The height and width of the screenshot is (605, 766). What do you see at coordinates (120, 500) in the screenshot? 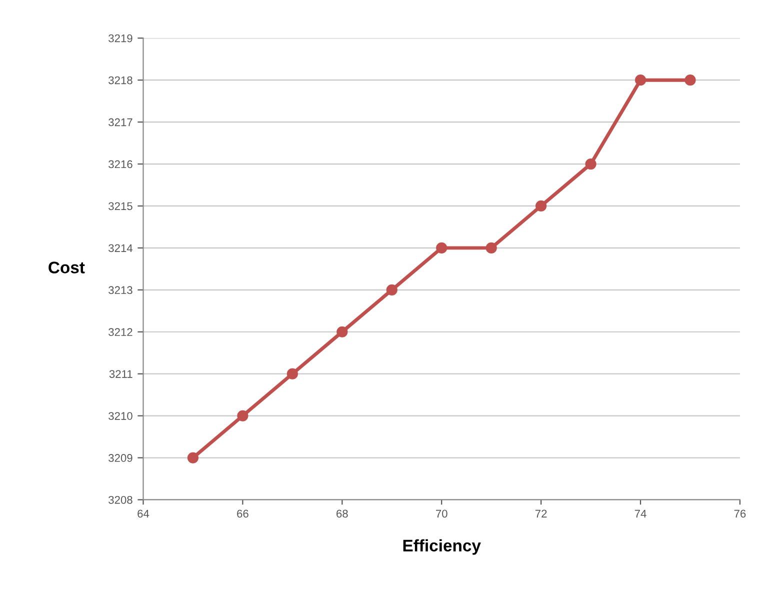
I see `y-tick-label: 3208` at bounding box center [120, 500].